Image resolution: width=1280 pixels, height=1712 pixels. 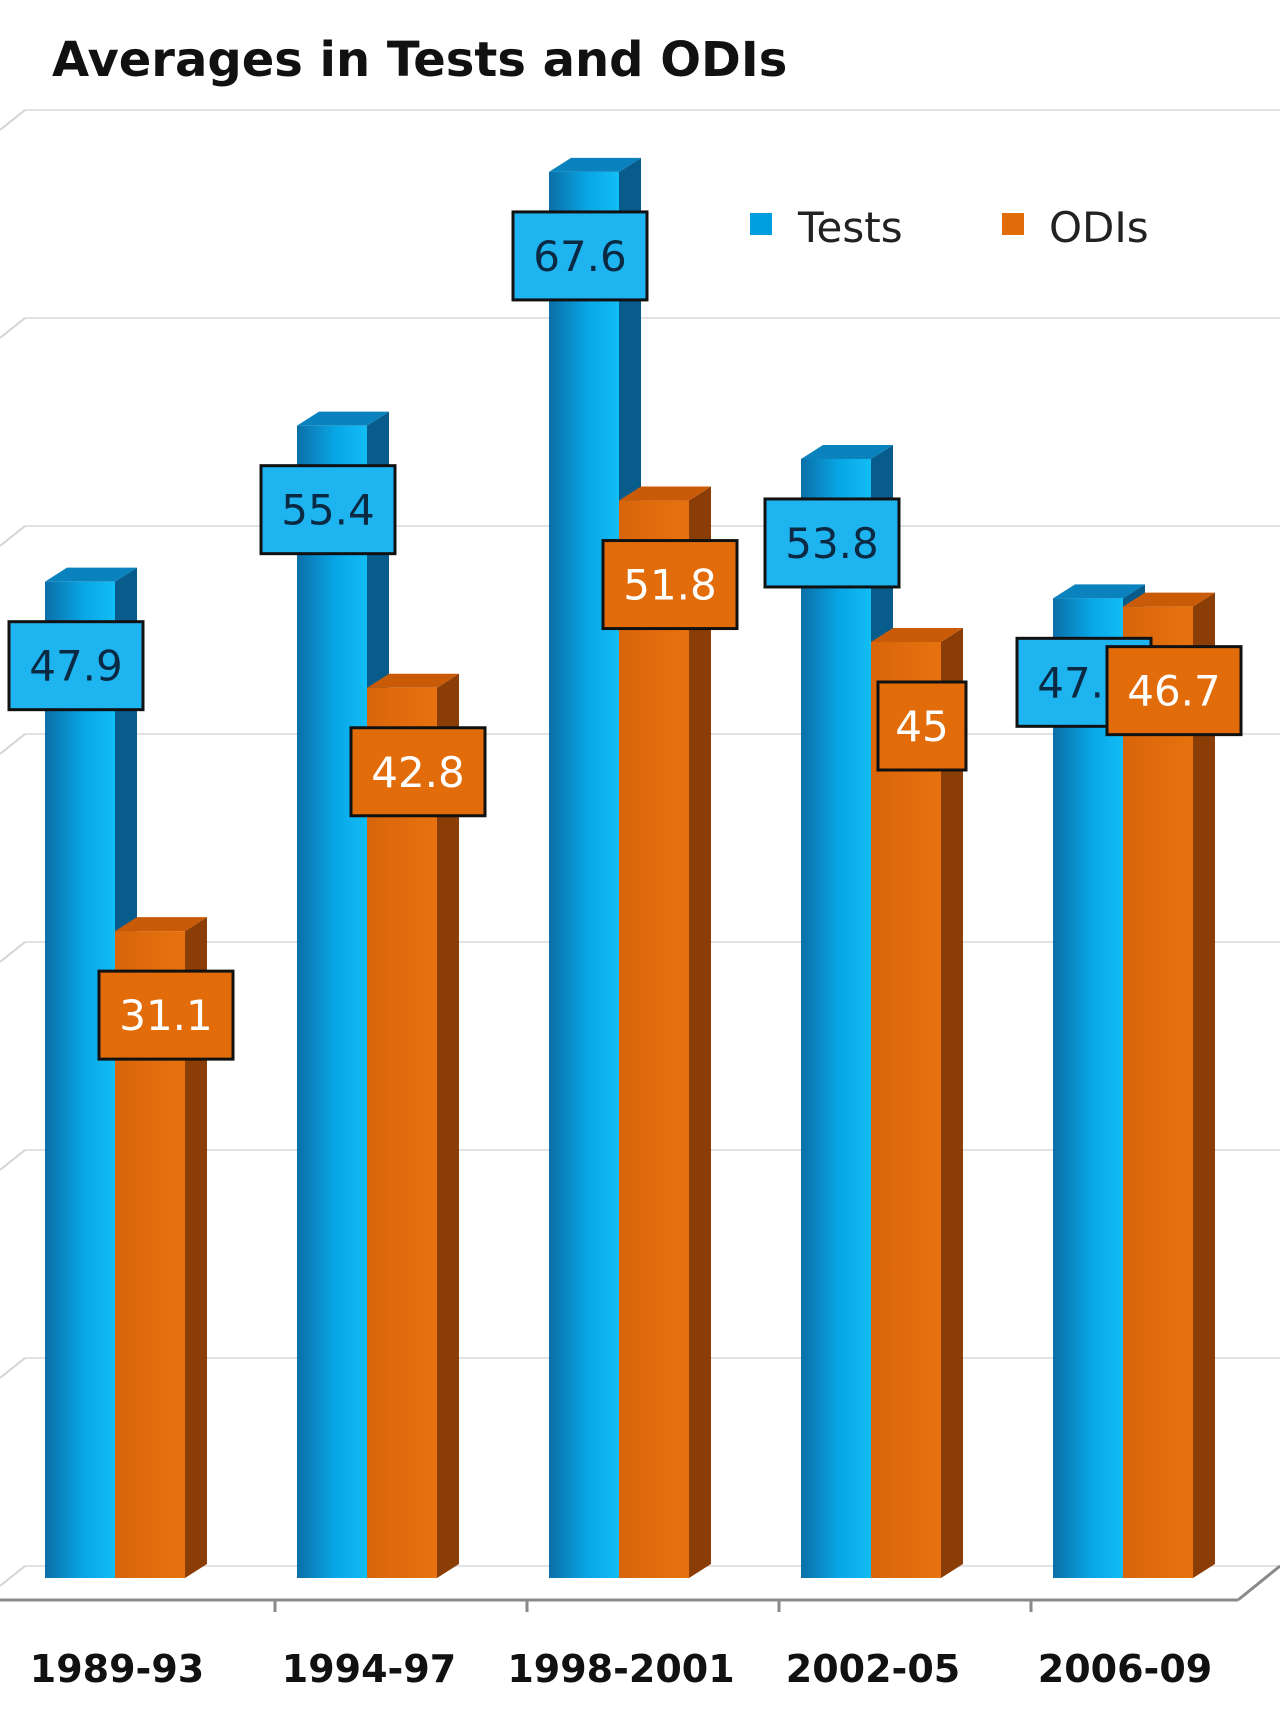 I want to click on data-label-tests: 47.9, so click(x=76, y=666).